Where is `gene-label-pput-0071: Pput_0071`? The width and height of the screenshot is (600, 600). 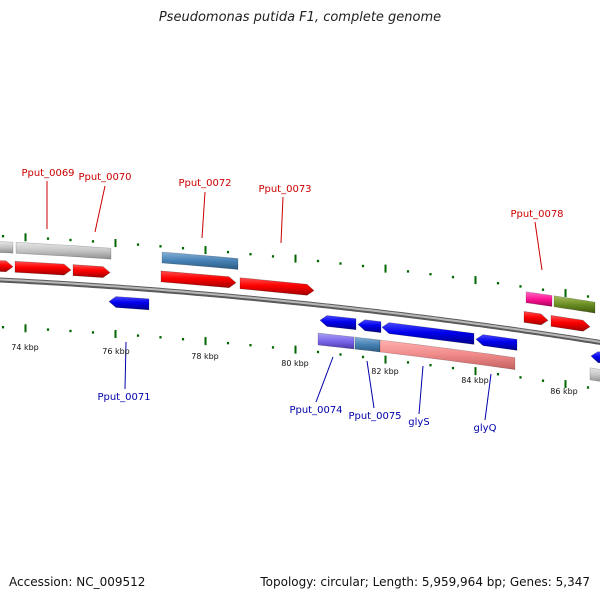
gene-label-pput-0071: Pput_0071 is located at coordinates (123, 397).